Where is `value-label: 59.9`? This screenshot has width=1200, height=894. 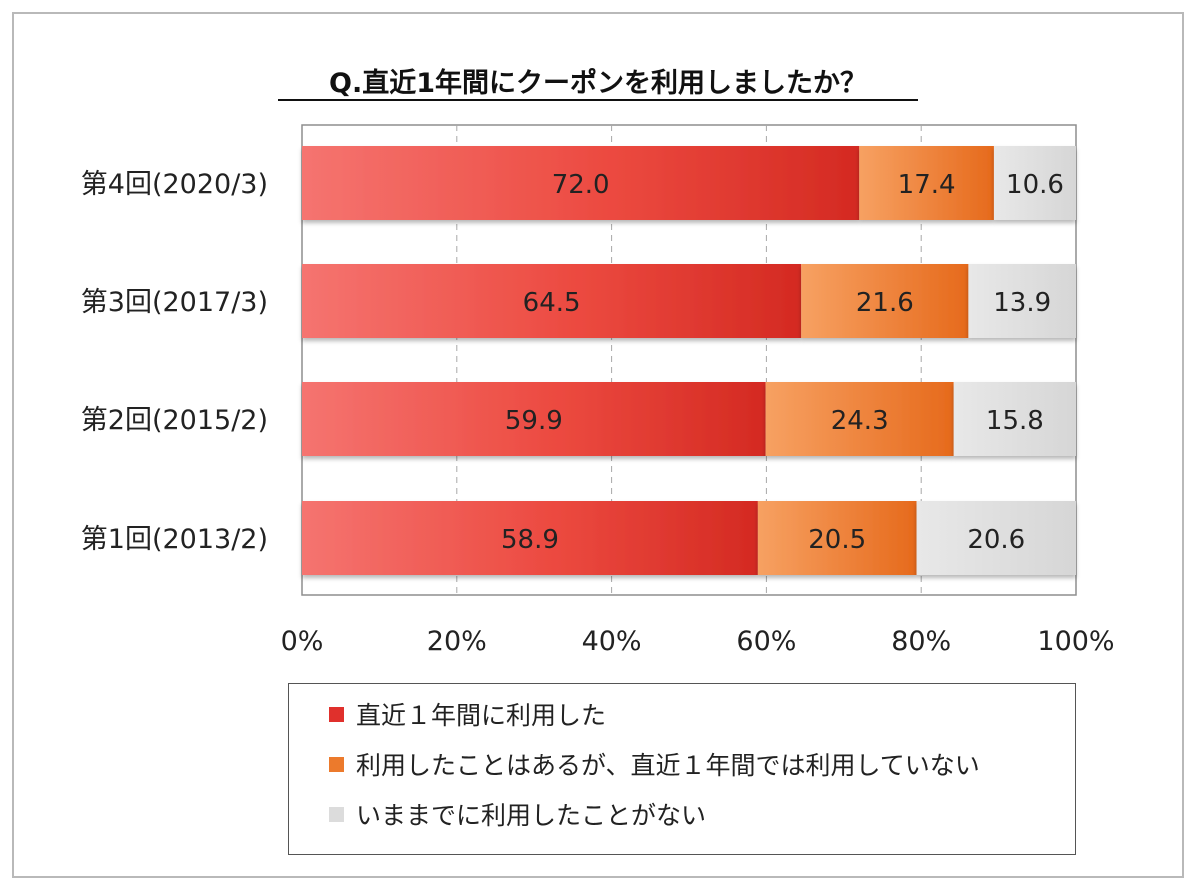 value-label: 59.9 is located at coordinates (534, 421).